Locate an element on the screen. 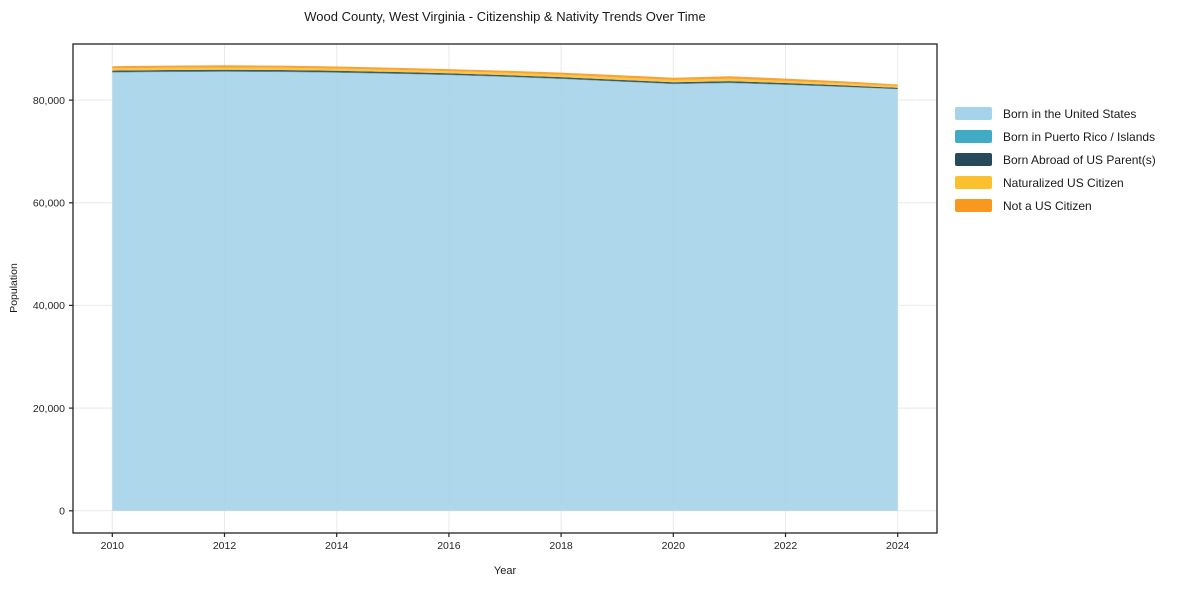 This screenshot has height=590, width=1189. x-tick-label: 2024 is located at coordinates (898, 546).